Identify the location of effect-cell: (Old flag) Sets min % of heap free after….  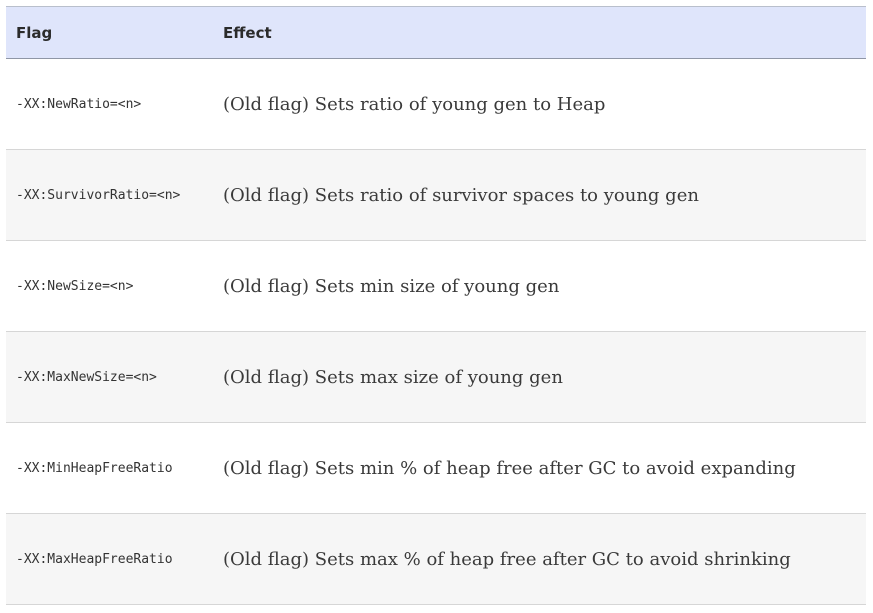
(539, 468).